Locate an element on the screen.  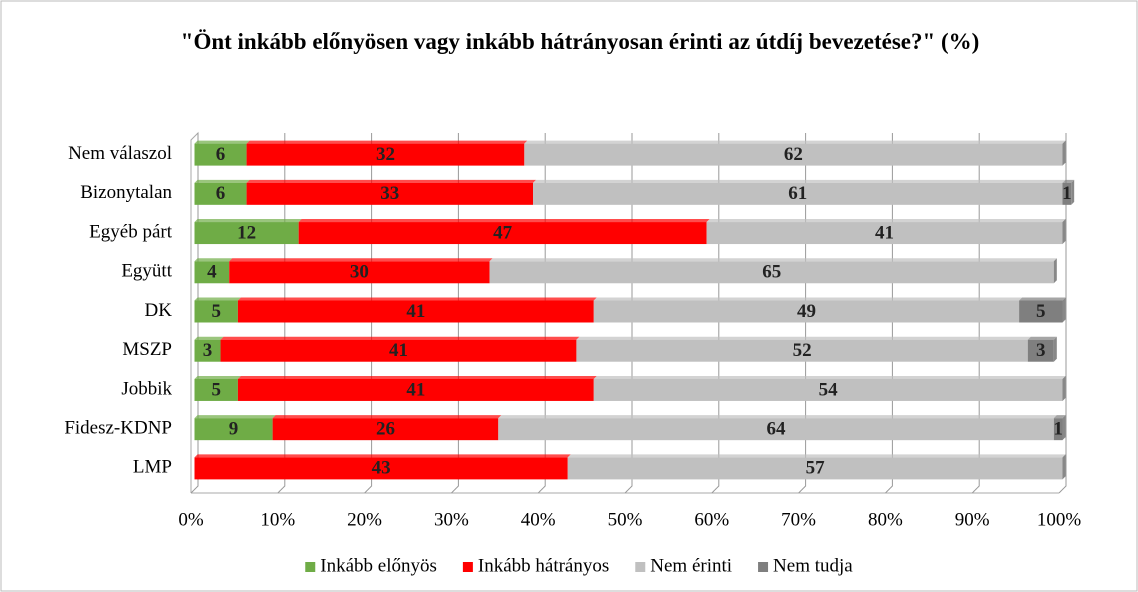
y-tick-label: LMP is located at coordinates (152, 467).